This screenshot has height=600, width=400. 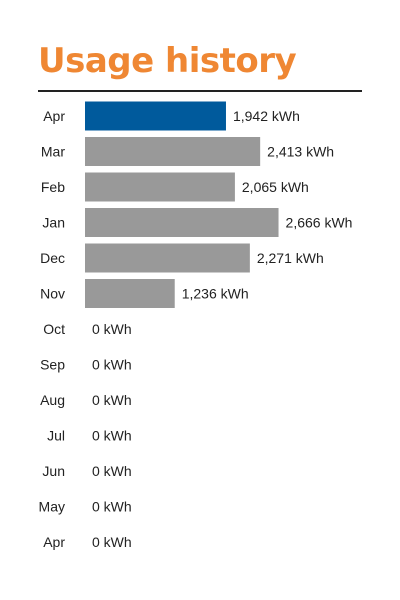 I want to click on category-label: Aug, so click(x=52, y=400).